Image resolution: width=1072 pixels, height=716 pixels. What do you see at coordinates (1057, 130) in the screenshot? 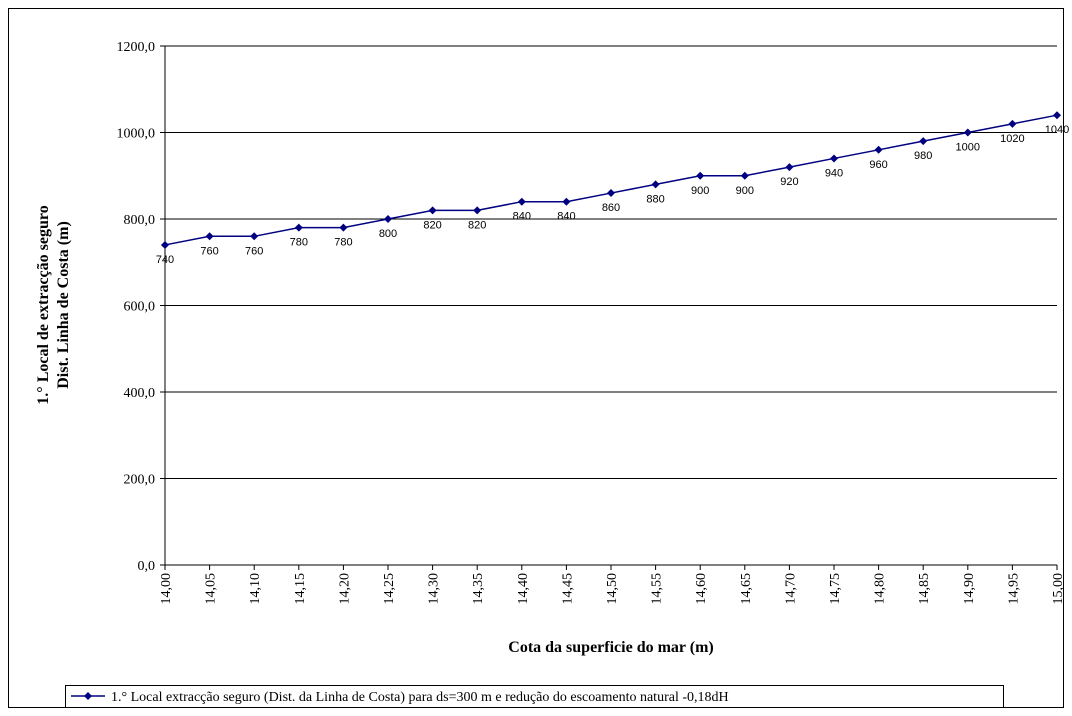
I see `data-label: 1040` at bounding box center [1057, 130].